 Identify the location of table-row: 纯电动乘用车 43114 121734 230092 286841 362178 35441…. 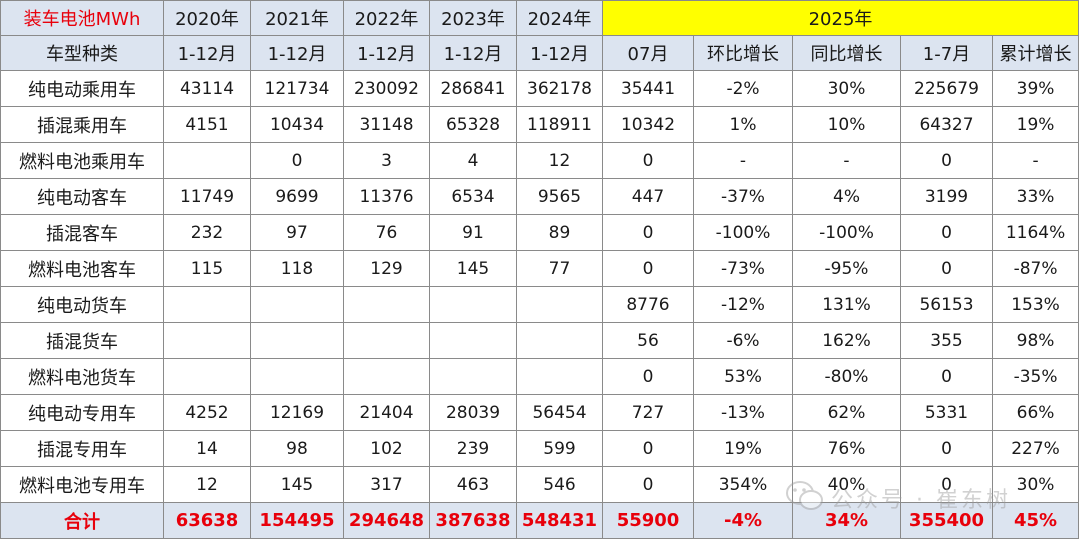
(540, 88).